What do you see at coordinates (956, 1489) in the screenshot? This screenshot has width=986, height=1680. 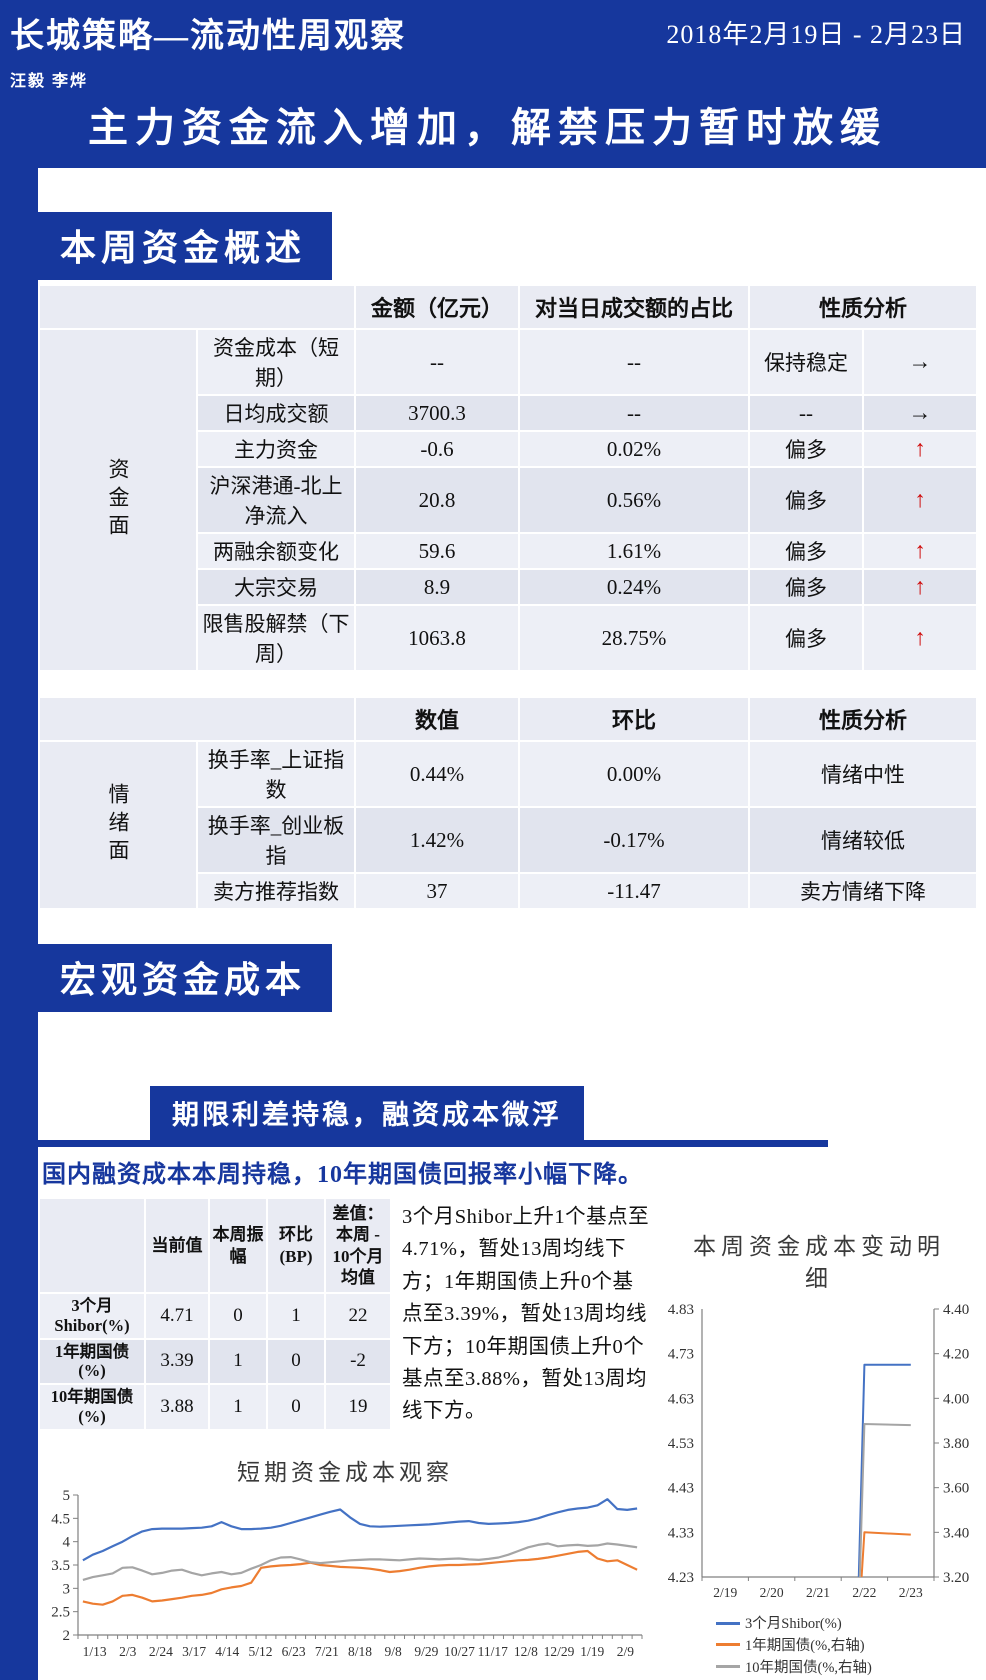 I see `svg-text: 3.60` at bounding box center [956, 1489].